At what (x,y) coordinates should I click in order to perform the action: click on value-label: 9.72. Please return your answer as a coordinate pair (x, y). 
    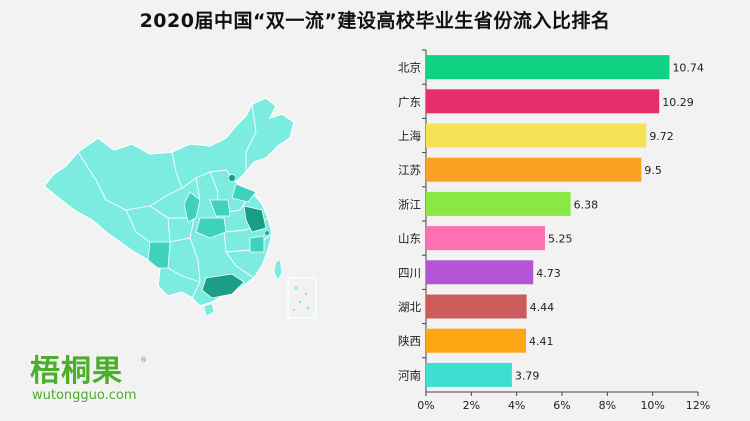
    Looking at the image, I should click on (661, 136).